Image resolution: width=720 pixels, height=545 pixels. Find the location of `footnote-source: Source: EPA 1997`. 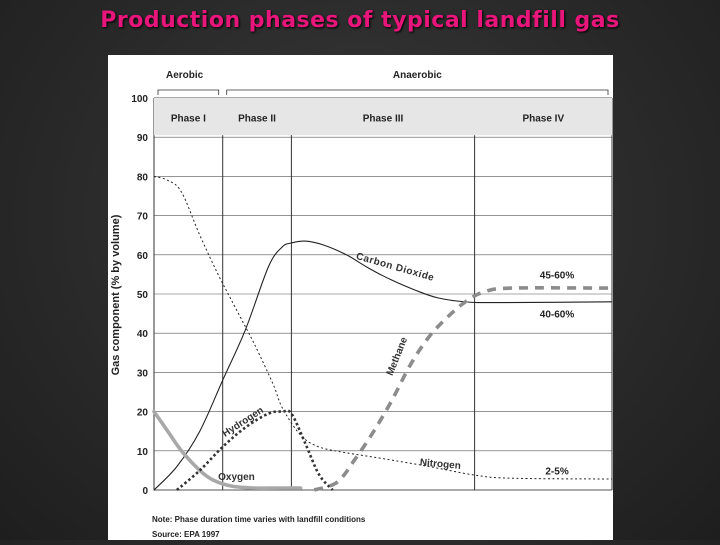

footnote-source: Source: EPA 1997 is located at coordinates (186, 534).